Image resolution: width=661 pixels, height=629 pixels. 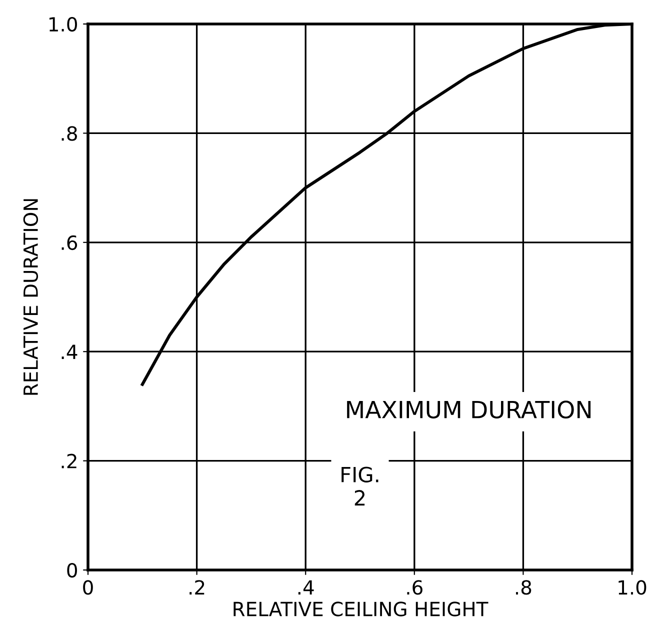 I want to click on y-tick-label: .8, so click(x=69, y=133).